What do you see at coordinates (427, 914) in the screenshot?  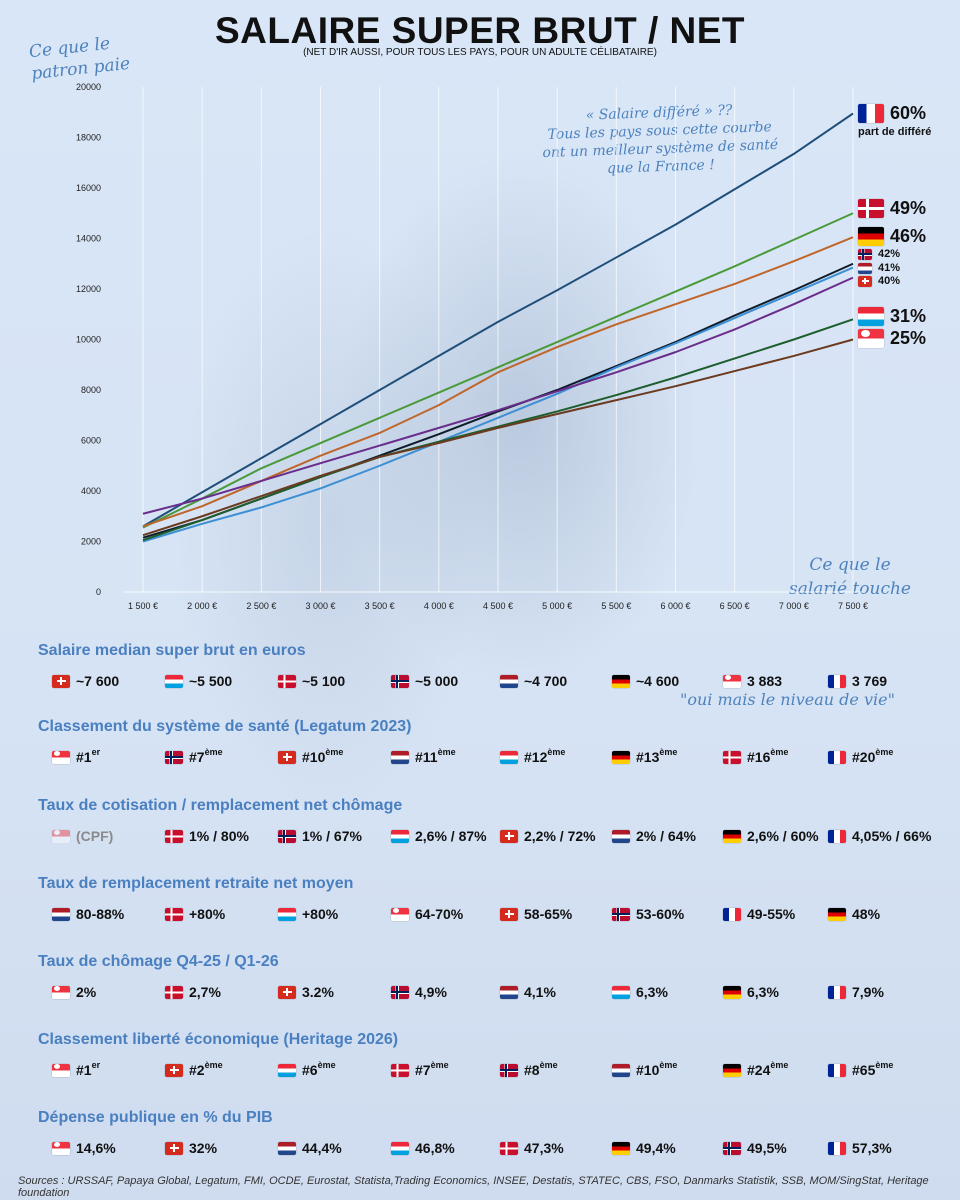 I see `country-value-sg: 64-70%` at bounding box center [427, 914].